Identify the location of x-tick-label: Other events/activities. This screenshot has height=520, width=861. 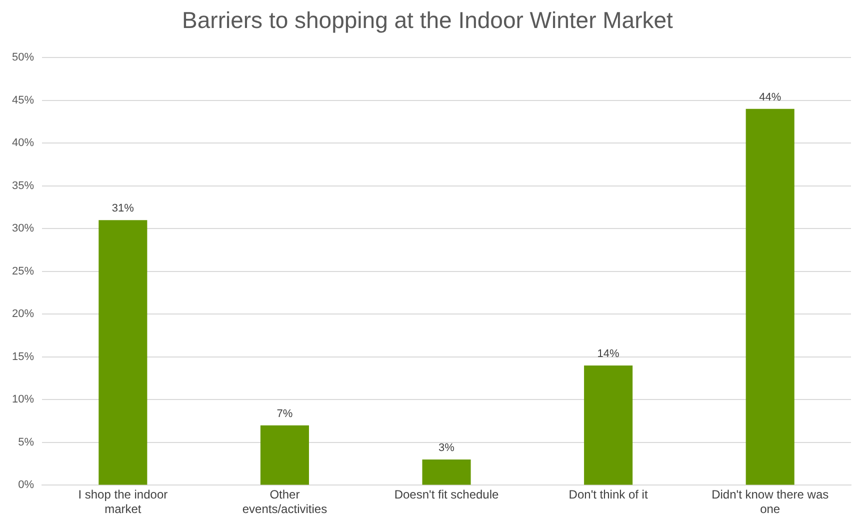
(285, 502).